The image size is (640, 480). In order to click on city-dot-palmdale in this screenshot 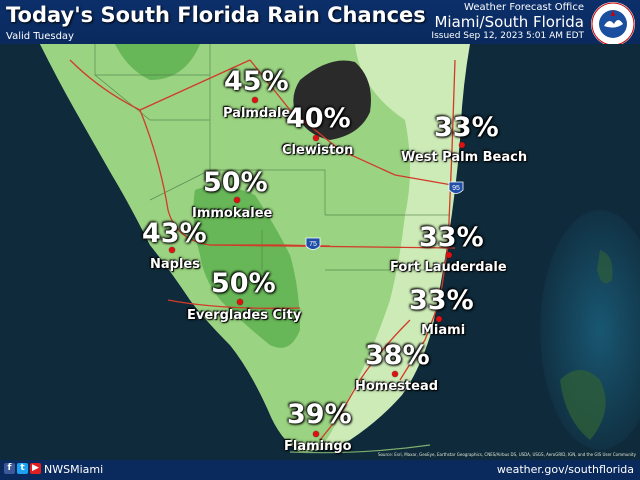, I will do `click(255, 100)`.